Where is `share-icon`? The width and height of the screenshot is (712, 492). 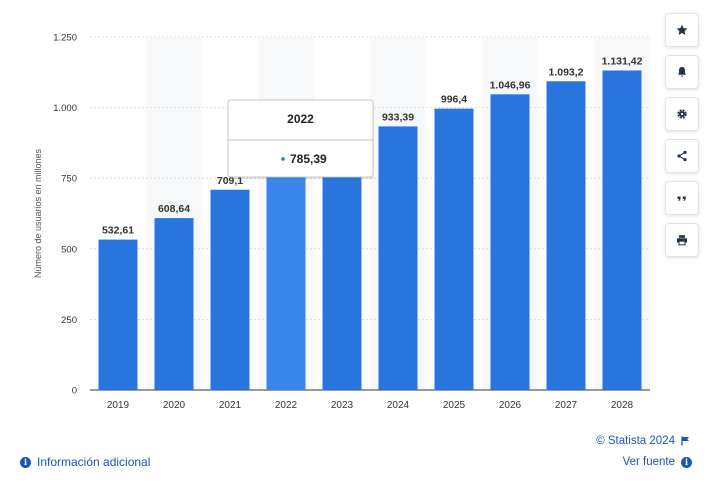 share-icon is located at coordinates (682, 156).